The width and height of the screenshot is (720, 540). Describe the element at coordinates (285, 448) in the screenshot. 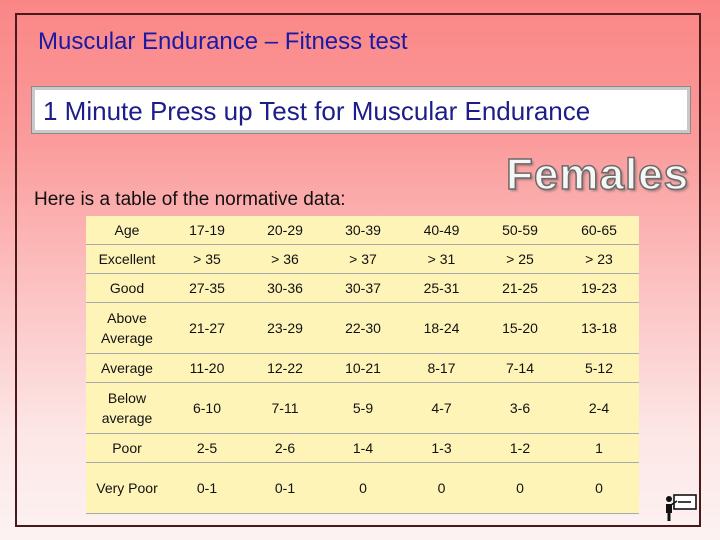

I see `table-cell: 2-6` at that location.